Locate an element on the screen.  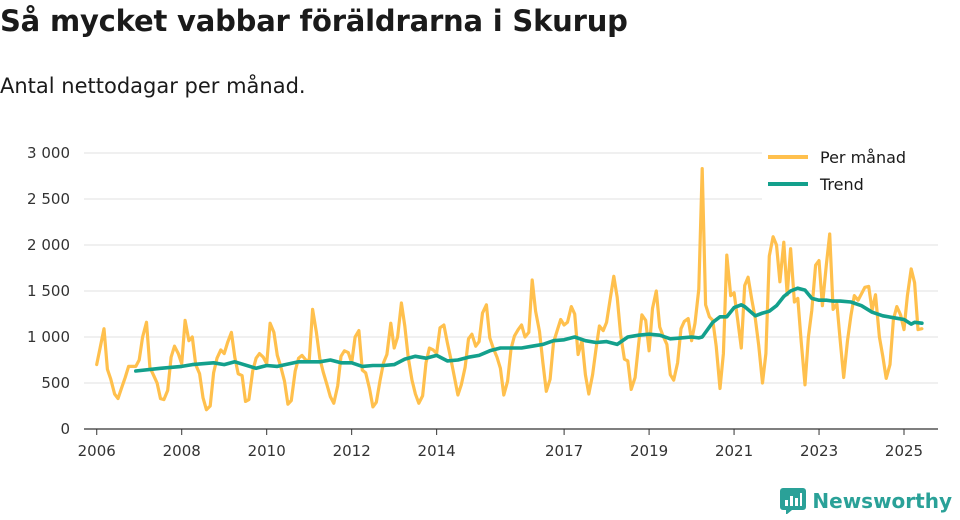
x-tick-label: 2010 is located at coordinates (267, 451).